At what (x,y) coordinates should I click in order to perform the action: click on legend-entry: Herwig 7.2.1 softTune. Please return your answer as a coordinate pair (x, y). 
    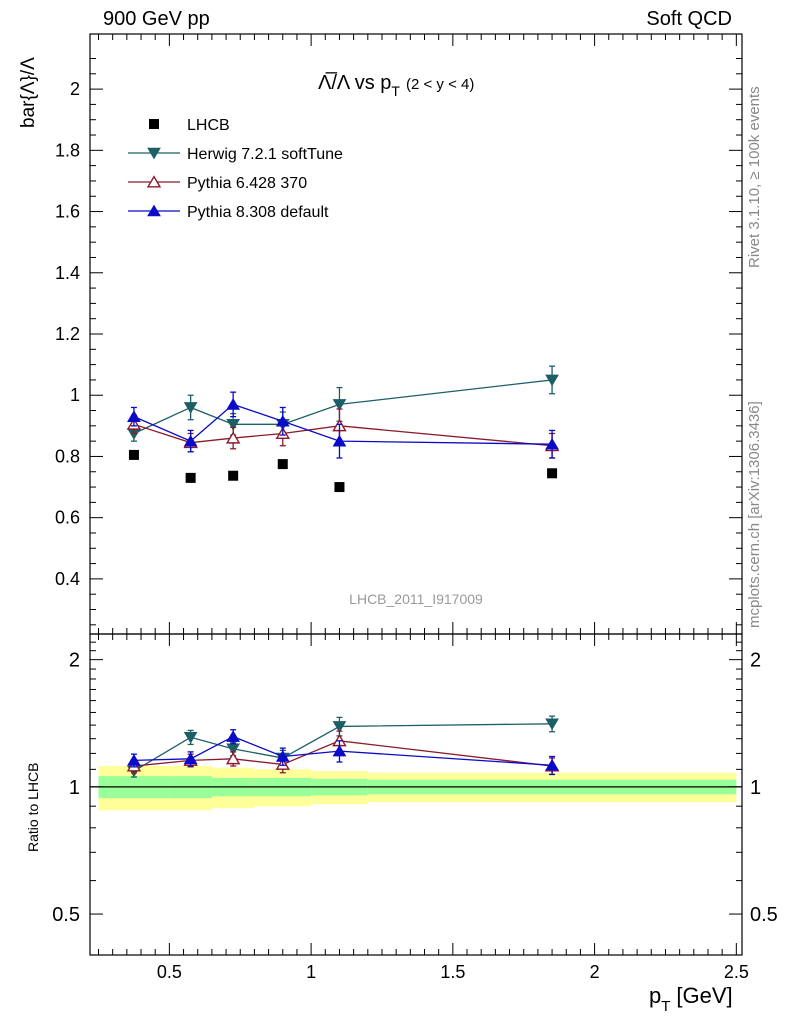
    Looking at the image, I should click on (235, 154).